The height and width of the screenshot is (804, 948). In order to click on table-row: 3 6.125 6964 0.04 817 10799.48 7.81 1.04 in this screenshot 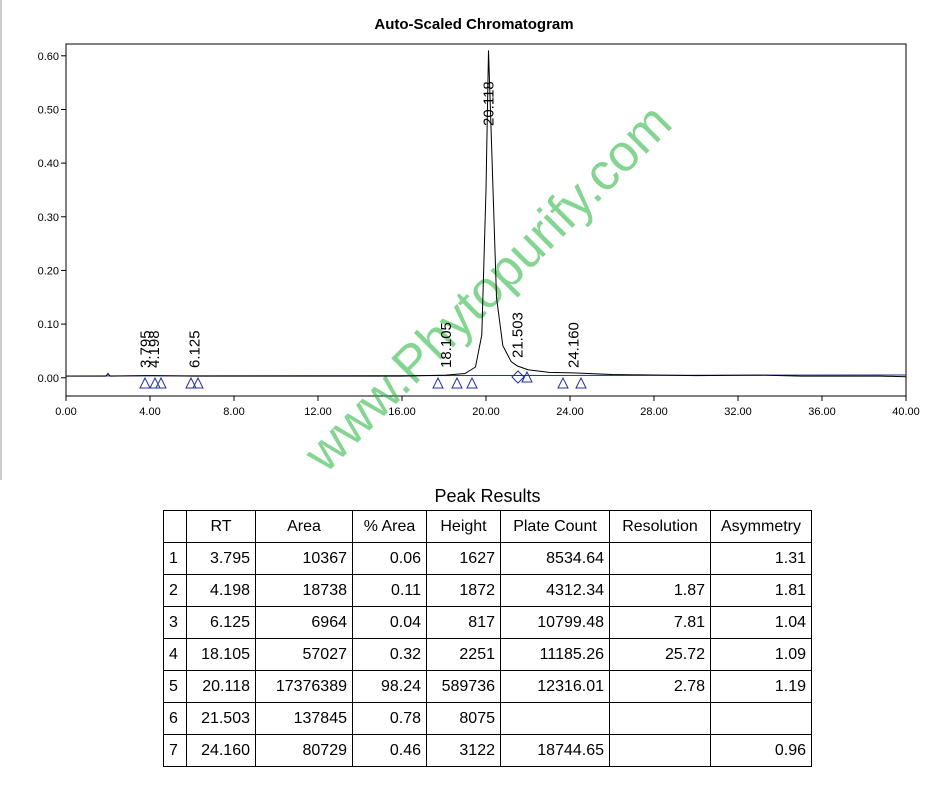, I will do `click(487, 622)`.